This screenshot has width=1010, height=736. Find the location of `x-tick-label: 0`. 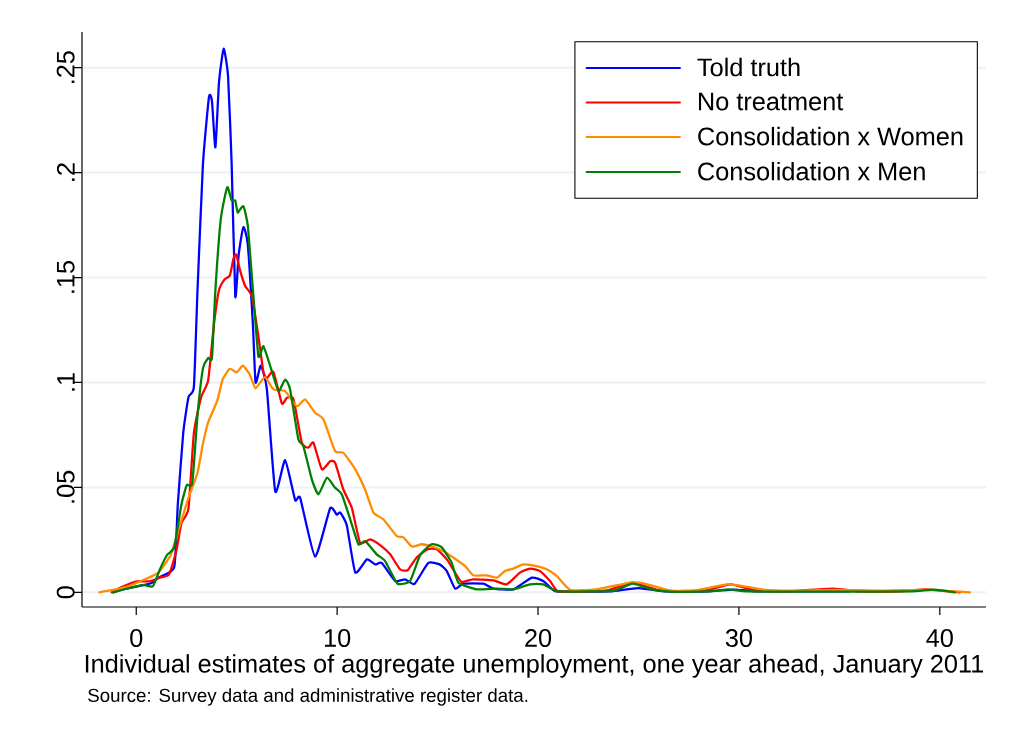

x-tick-label: 0 is located at coordinates (136, 638).